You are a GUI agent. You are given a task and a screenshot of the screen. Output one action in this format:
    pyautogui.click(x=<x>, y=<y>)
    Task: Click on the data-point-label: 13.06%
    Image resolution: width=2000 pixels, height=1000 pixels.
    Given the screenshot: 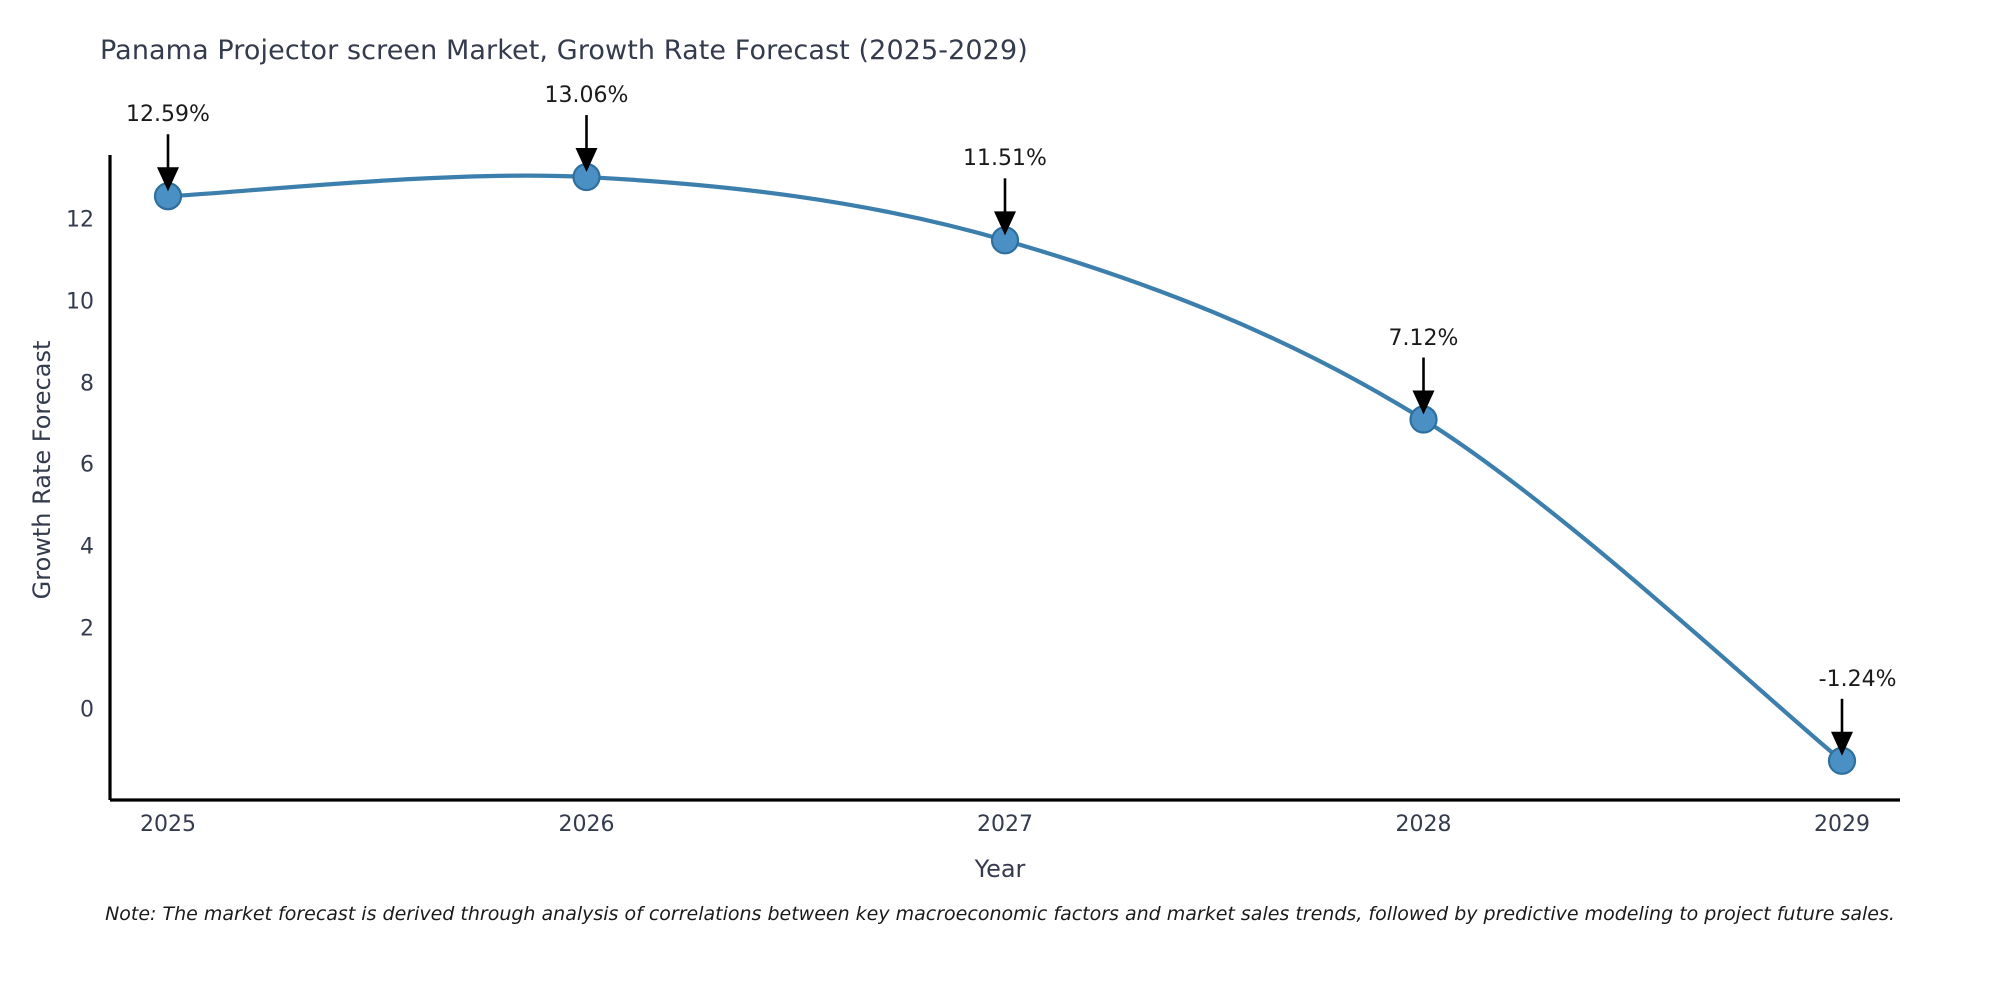 What is the action you would take?
    pyautogui.click(x=586, y=96)
    